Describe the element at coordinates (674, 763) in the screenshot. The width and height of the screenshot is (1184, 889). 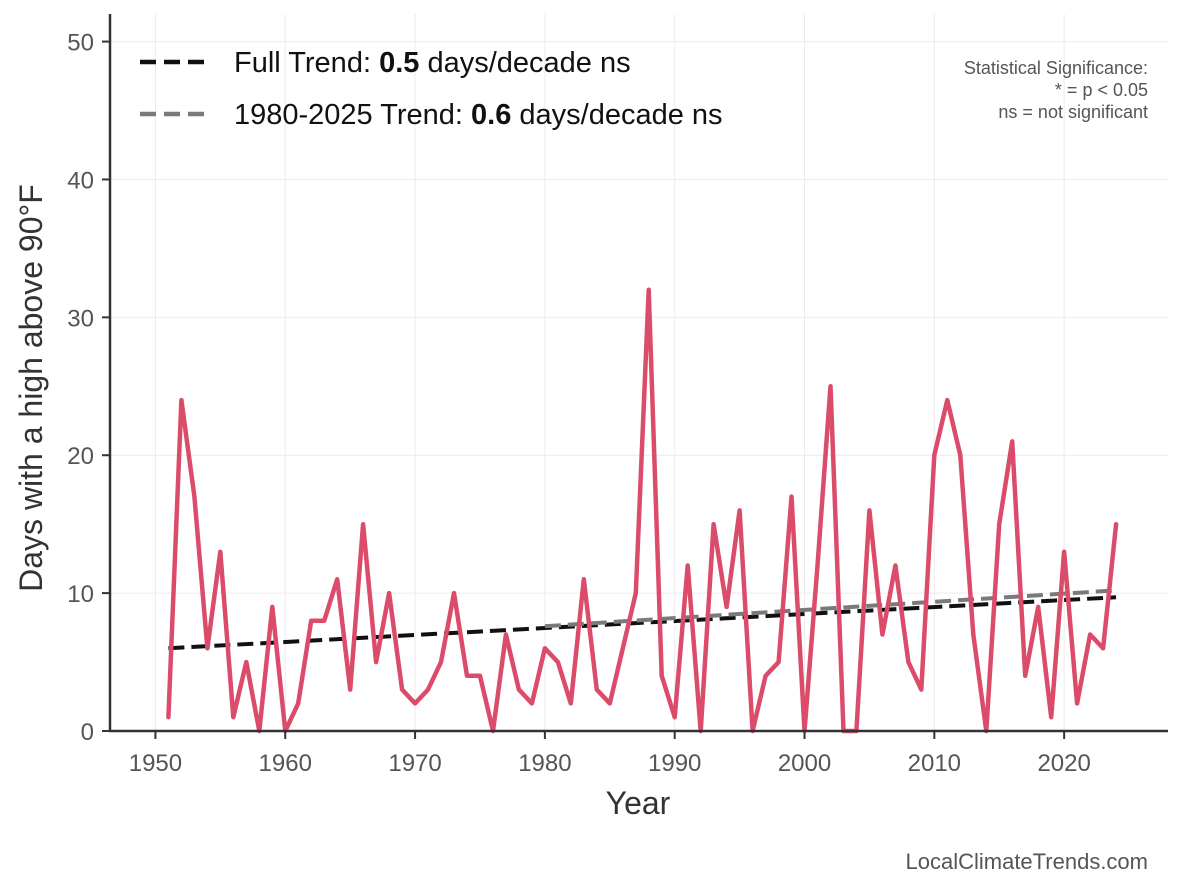
I see `x-tick-label: 1990` at that location.